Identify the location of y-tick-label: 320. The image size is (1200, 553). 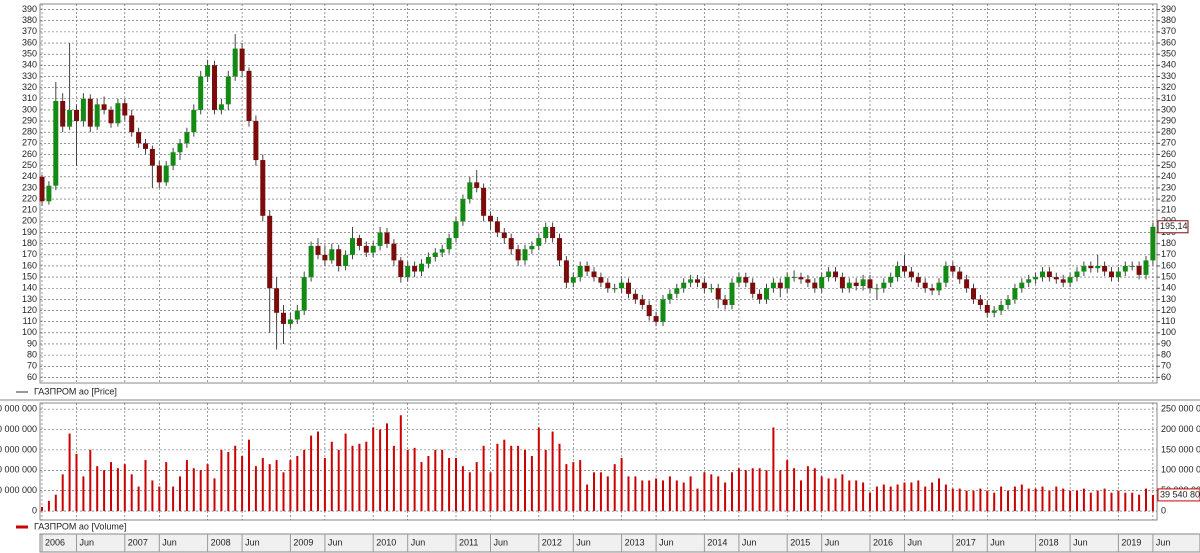
(1168, 87).